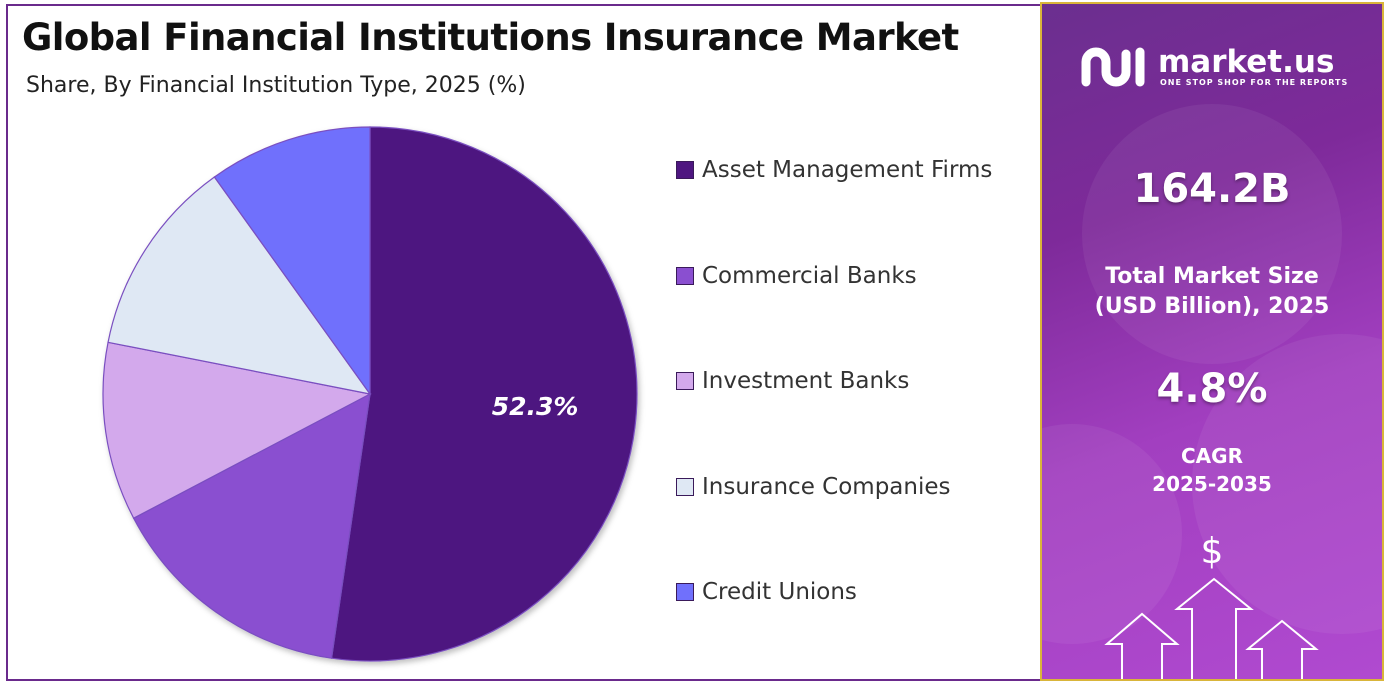 This screenshot has width=1390, height=685. I want to click on pie-slice-credit-unions, so click(292, 261).